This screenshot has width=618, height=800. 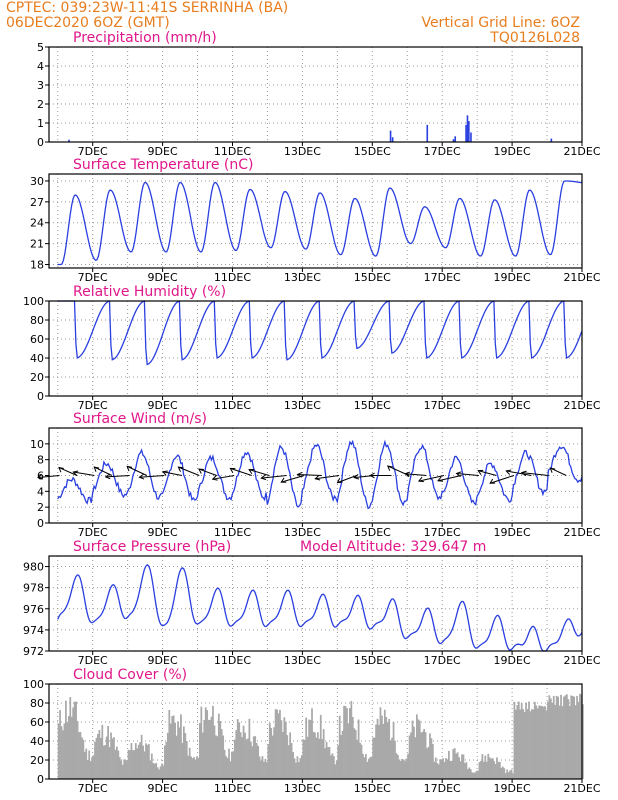 What do you see at coordinates (88, 23) in the screenshot?
I see `header-run-date: 06DEC2020 6OZ (GMT)` at bounding box center [88, 23].